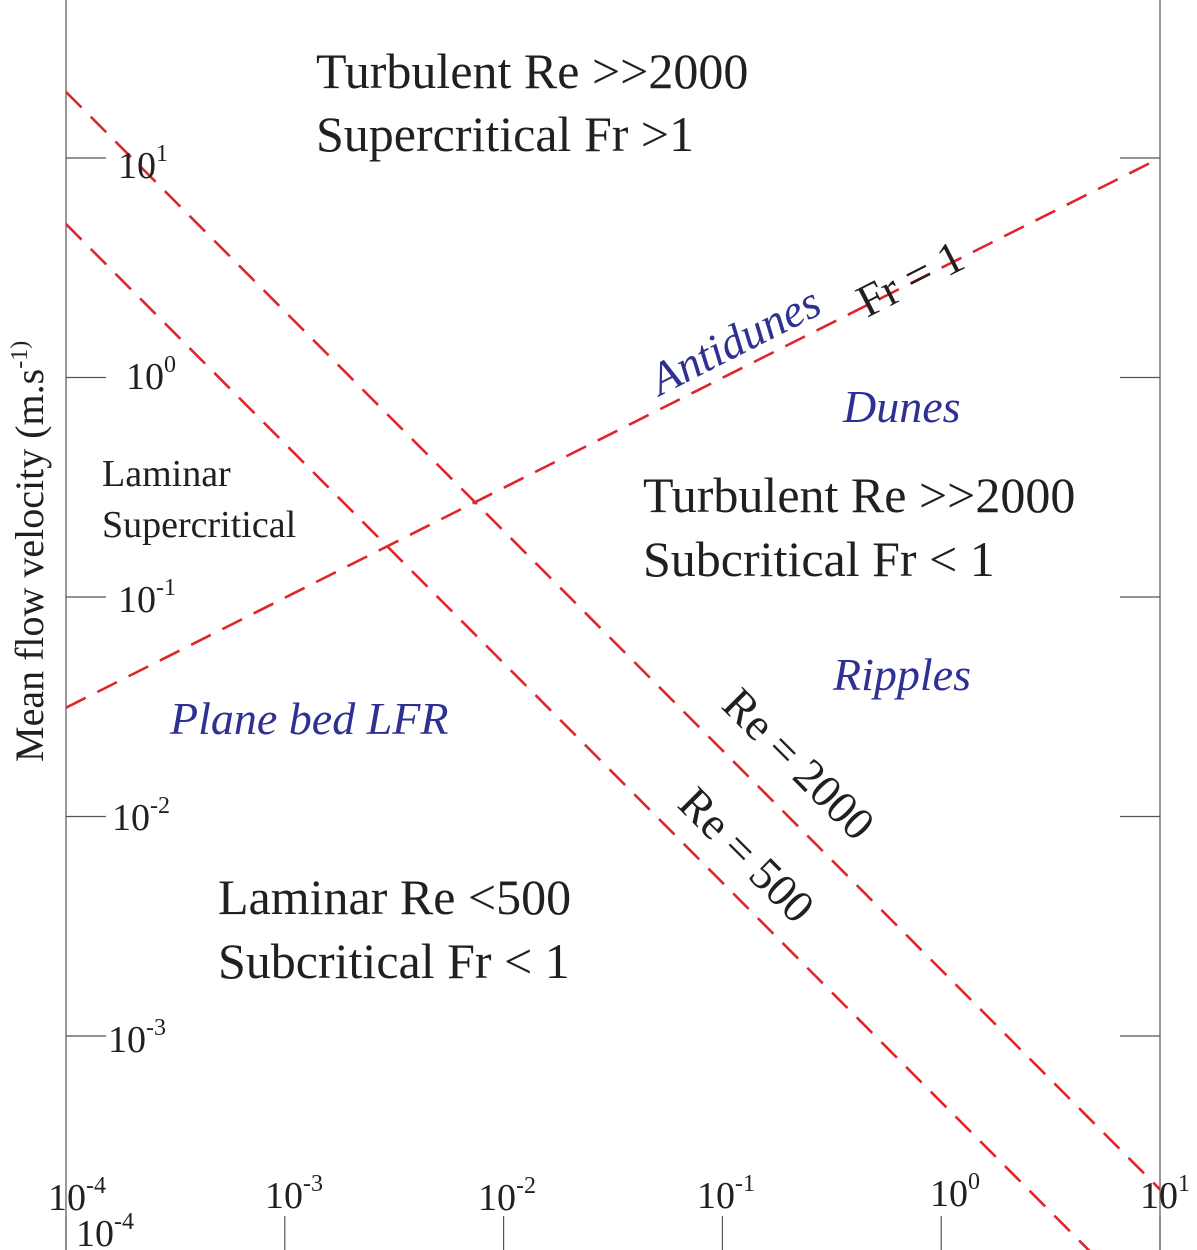 The height and width of the screenshot is (1250, 1197). What do you see at coordinates (901, 406) in the screenshot?
I see `bedform-label-dunes: Dunes` at bounding box center [901, 406].